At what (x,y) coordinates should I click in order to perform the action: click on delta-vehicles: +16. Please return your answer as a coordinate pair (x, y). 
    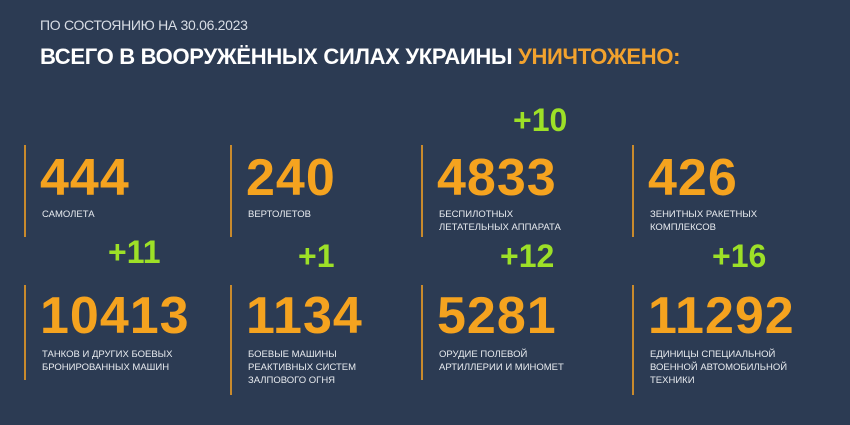
    Looking at the image, I should click on (739, 256).